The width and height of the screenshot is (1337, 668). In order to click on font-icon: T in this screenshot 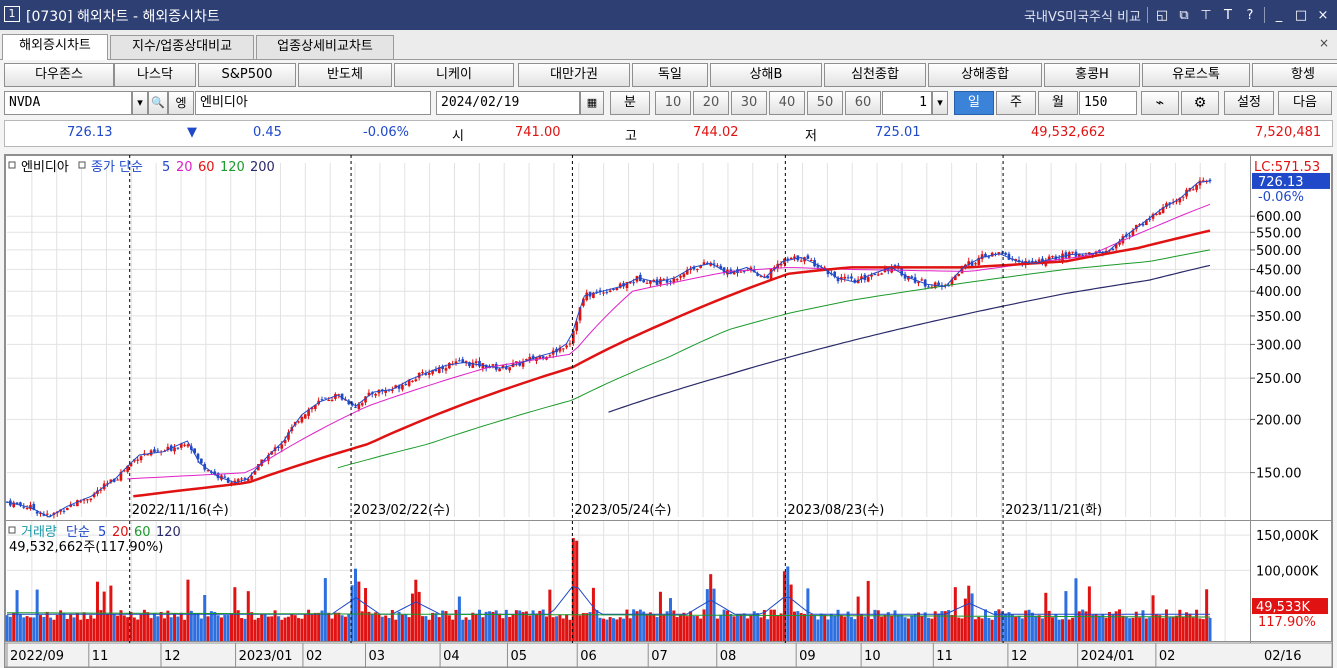, I will do `click(1228, 15)`.